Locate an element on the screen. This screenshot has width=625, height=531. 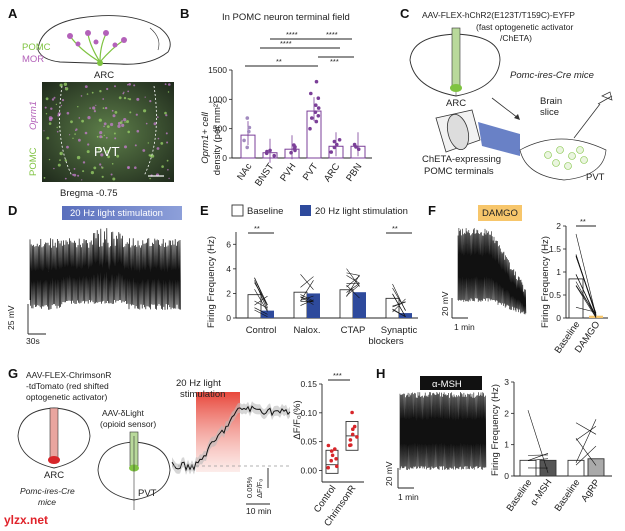
e-bar-stim is located at coordinates (359, 305).